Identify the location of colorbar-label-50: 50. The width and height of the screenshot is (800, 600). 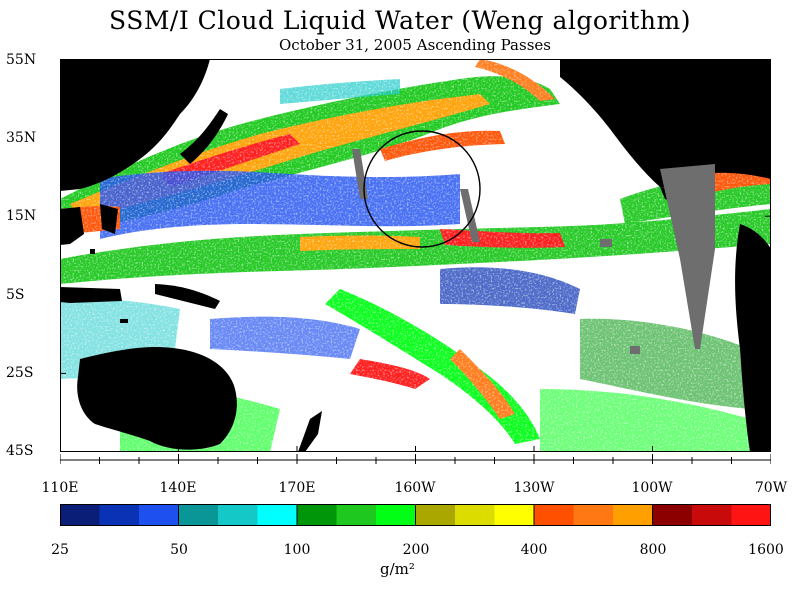
(179, 550).